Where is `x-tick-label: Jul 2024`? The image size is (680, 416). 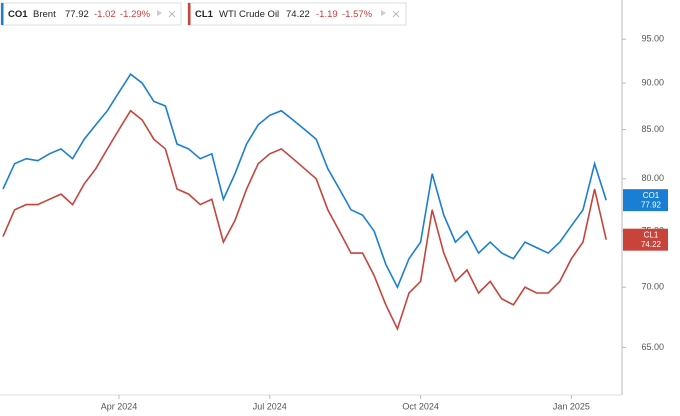
x-tick-label: Jul 2024 is located at coordinates (270, 406).